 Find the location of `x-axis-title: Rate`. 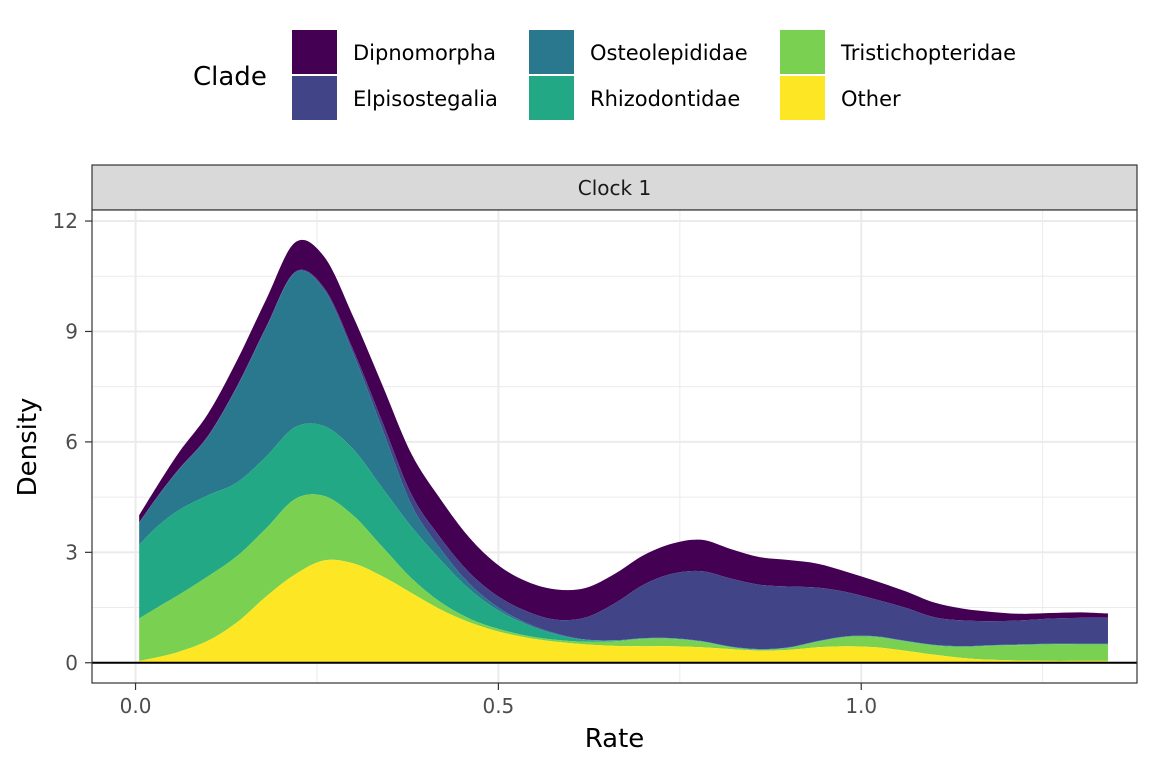

x-axis-title: Rate is located at coordinates (615, 739).